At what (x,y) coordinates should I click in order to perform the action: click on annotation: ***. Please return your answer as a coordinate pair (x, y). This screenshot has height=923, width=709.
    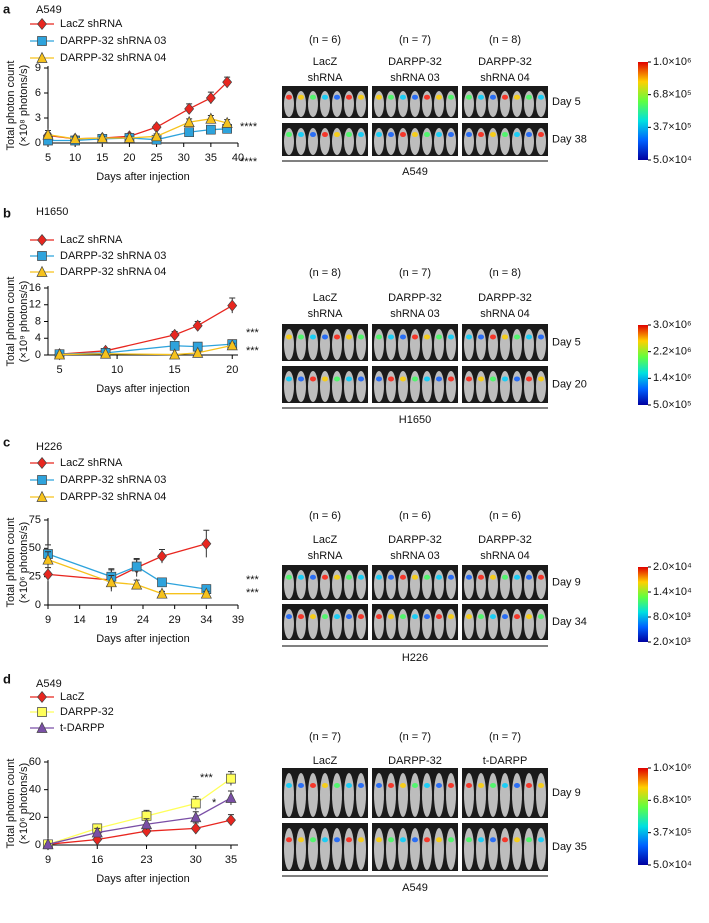
    Looking at the image, I should click on (253, 351).